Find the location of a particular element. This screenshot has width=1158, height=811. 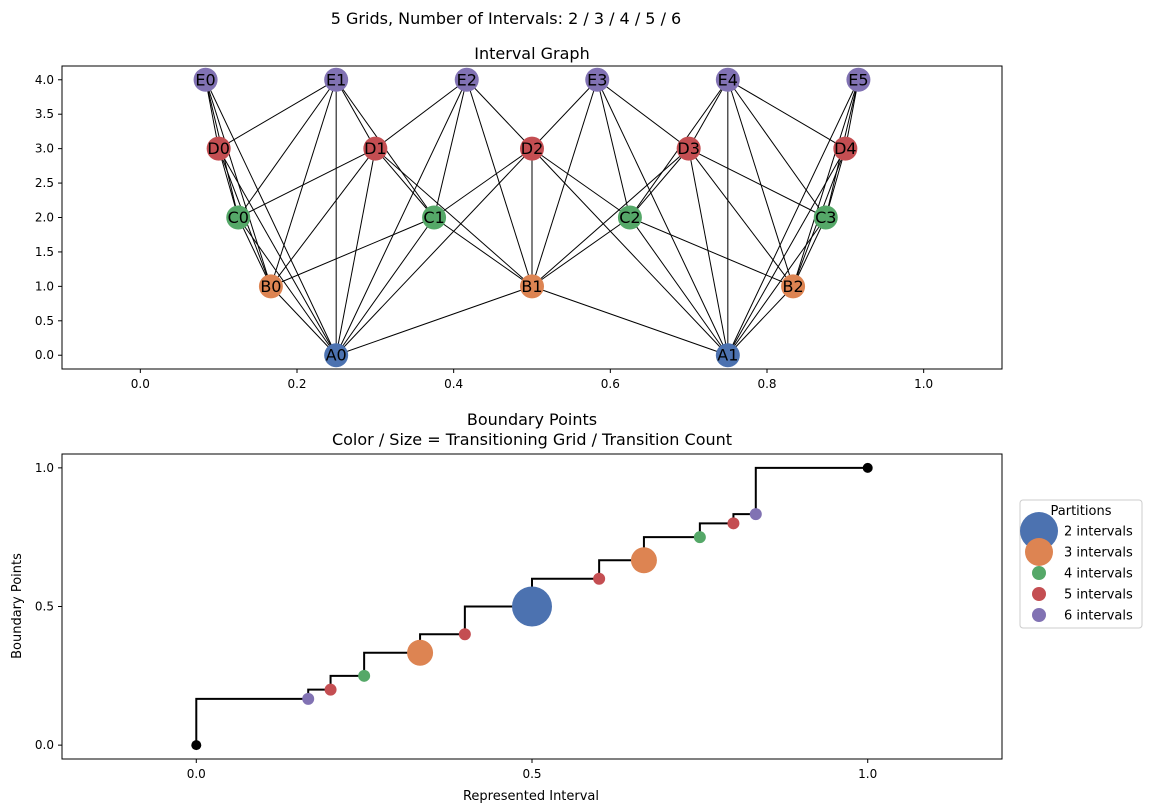

x-tick-label: 0.4 is located at coordinates (453, 384).